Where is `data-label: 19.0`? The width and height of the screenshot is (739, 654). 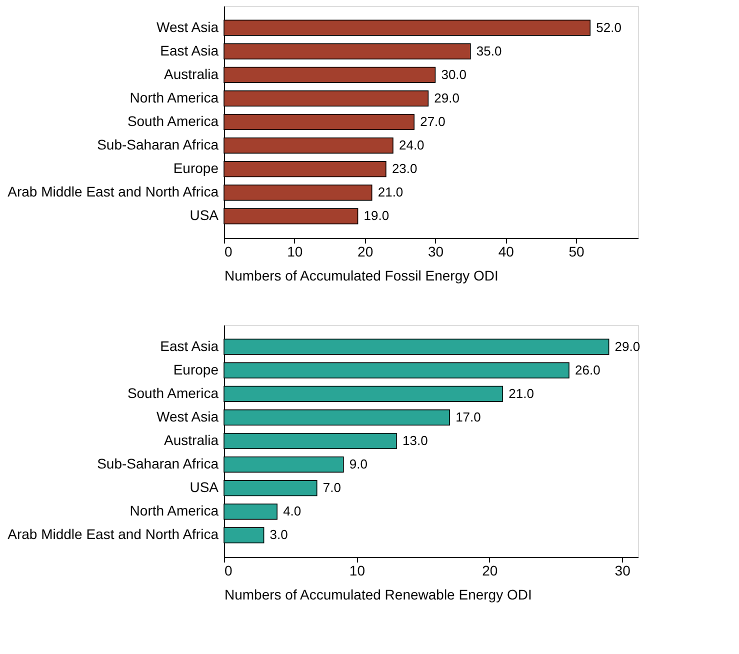
data-label: 19.0 is located at coordinates (377, 216).